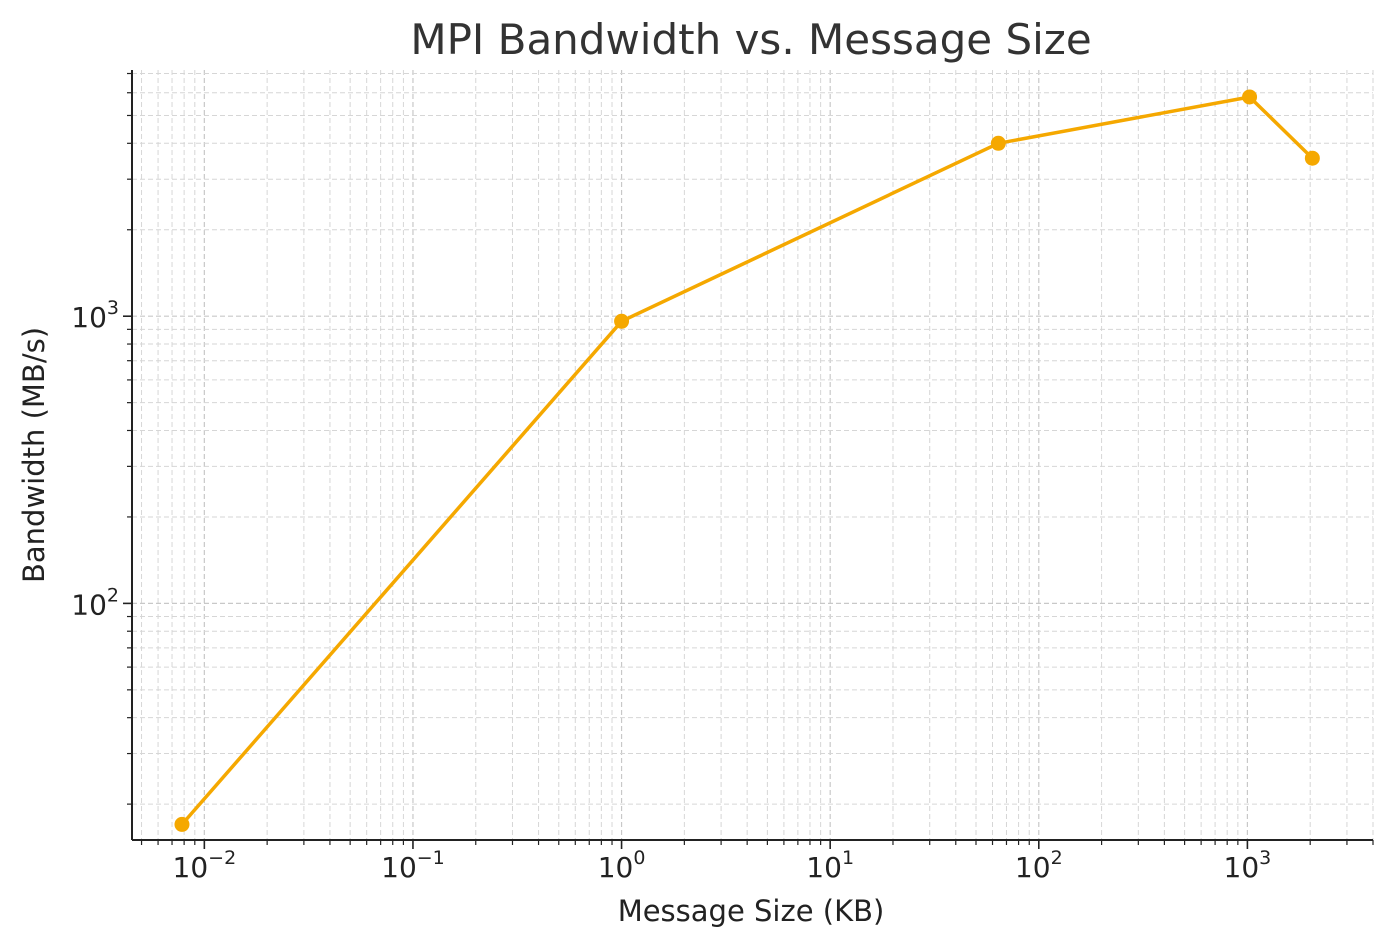 This screenshot has height=949, width=1391. What do you see at coordinates (95, 602) in the screenshot?
I see `y-tick-label: 10²` at bounding box center [95, 602].